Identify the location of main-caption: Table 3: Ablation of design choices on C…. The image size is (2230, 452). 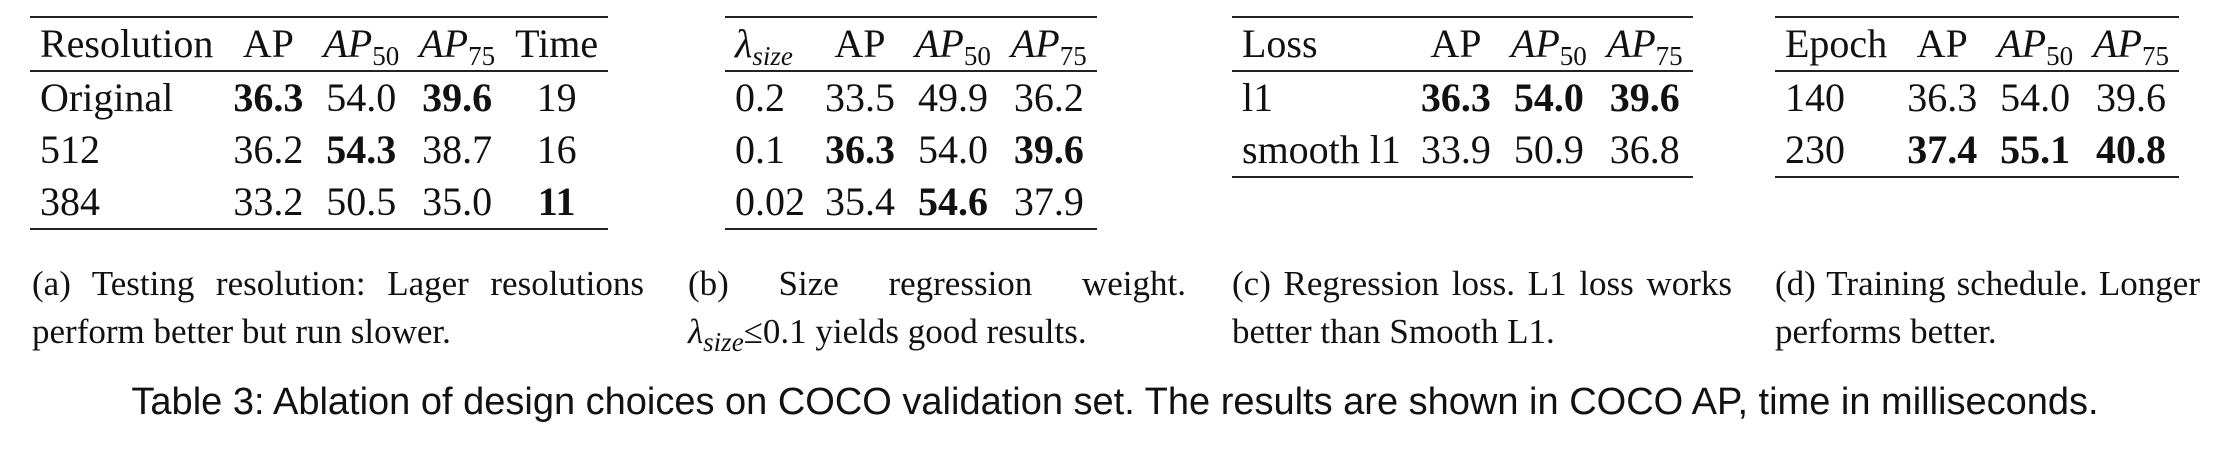
(1115, 402).